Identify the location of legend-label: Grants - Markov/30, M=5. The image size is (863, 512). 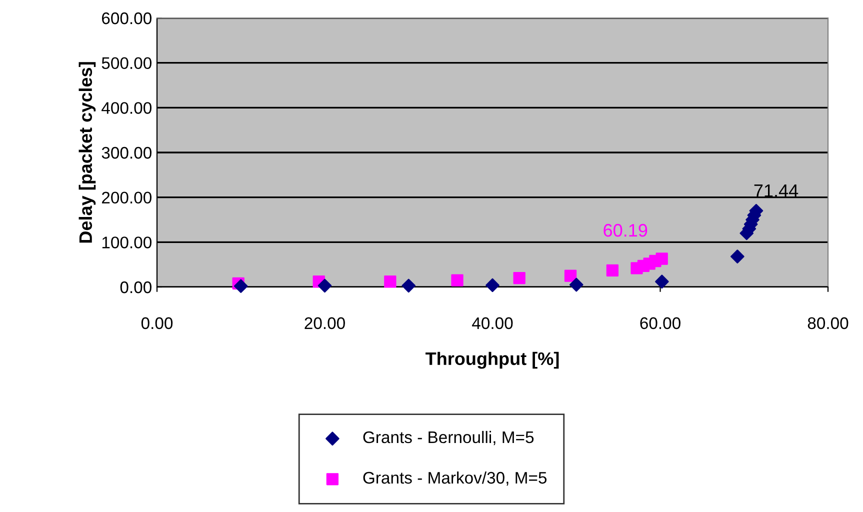
(455, 478).